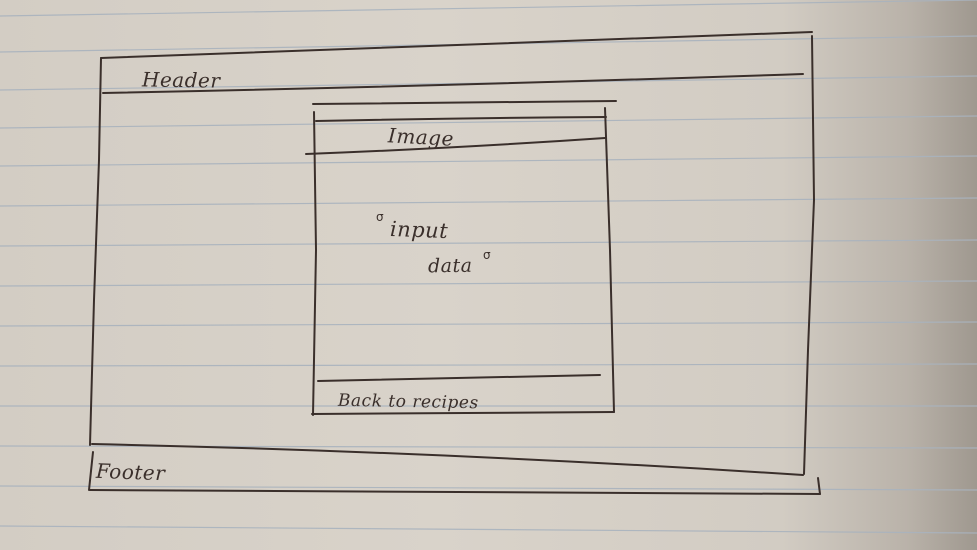  Describe the element at coordinates (461, 119) in the screenshot. I see `card-top-inner` at that location.